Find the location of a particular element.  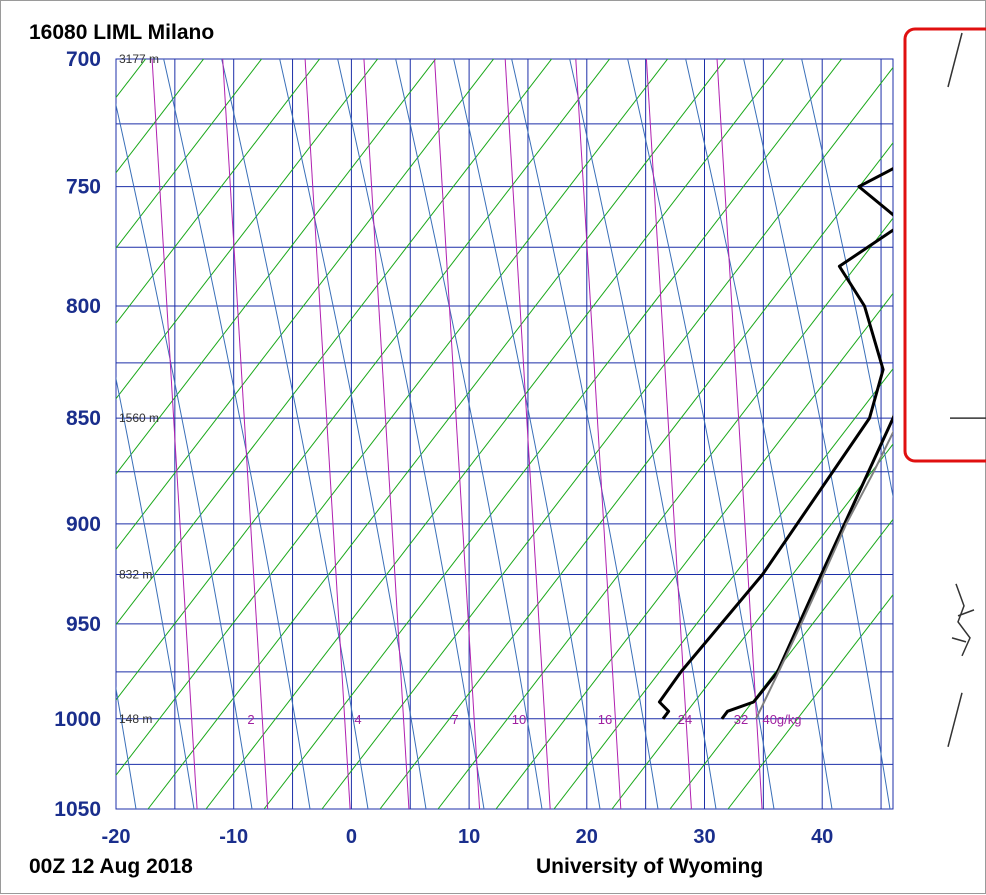

mixing-ratio-label: 24 is located at coordinates (685, 719).